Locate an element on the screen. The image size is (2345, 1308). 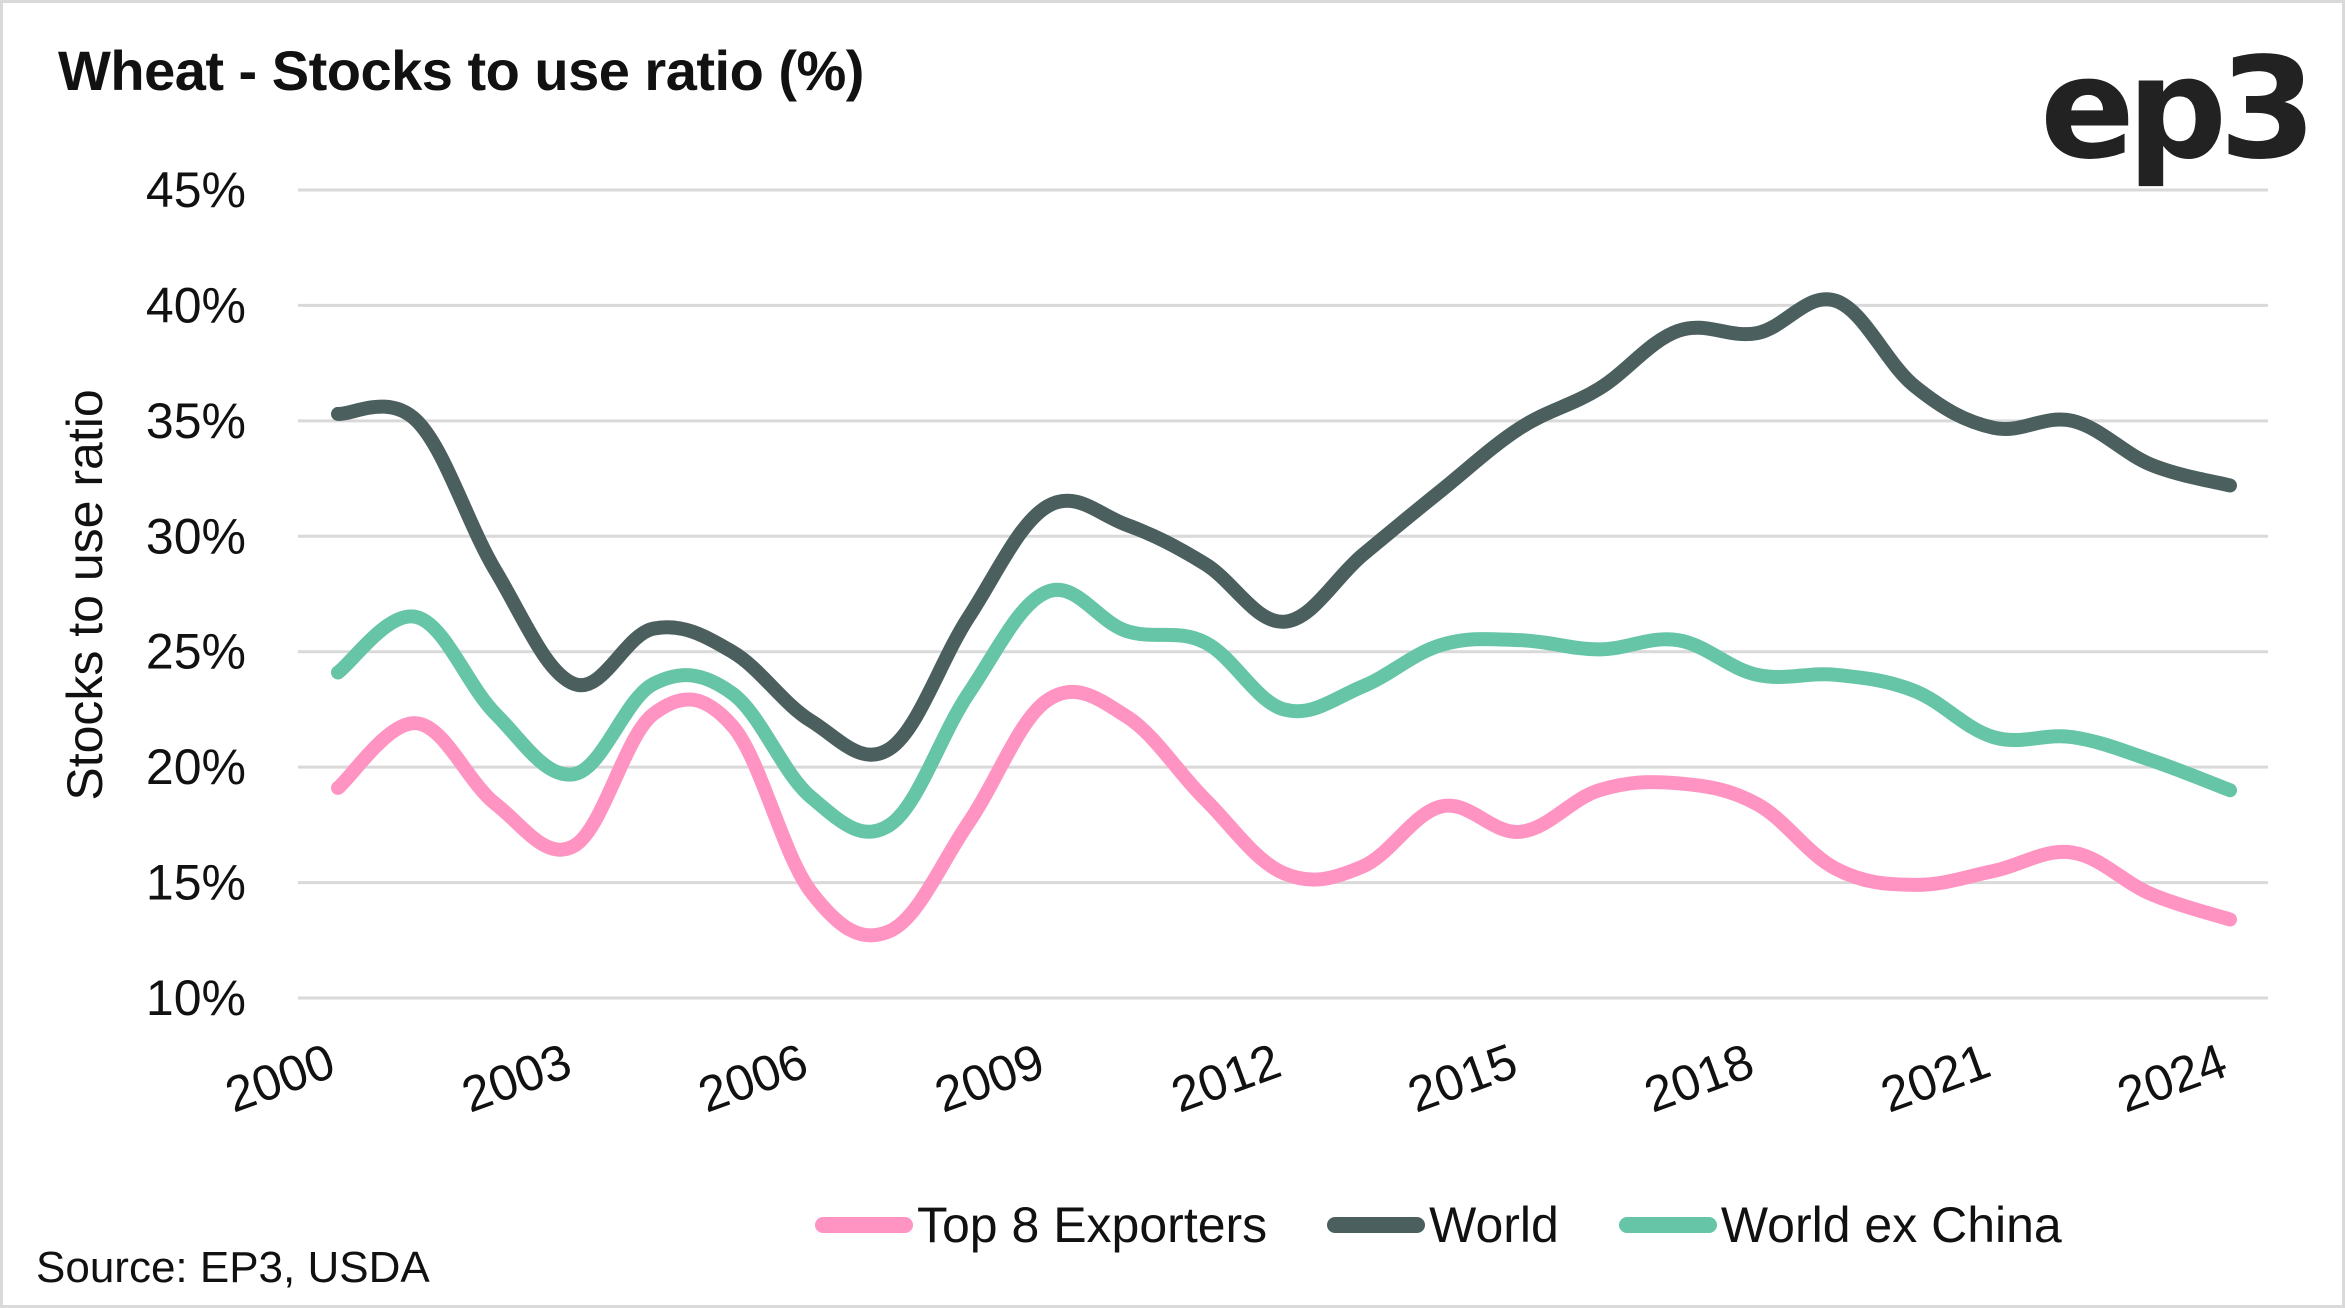
x-tick-label: 2006 is located at coordinates (753, 1078).